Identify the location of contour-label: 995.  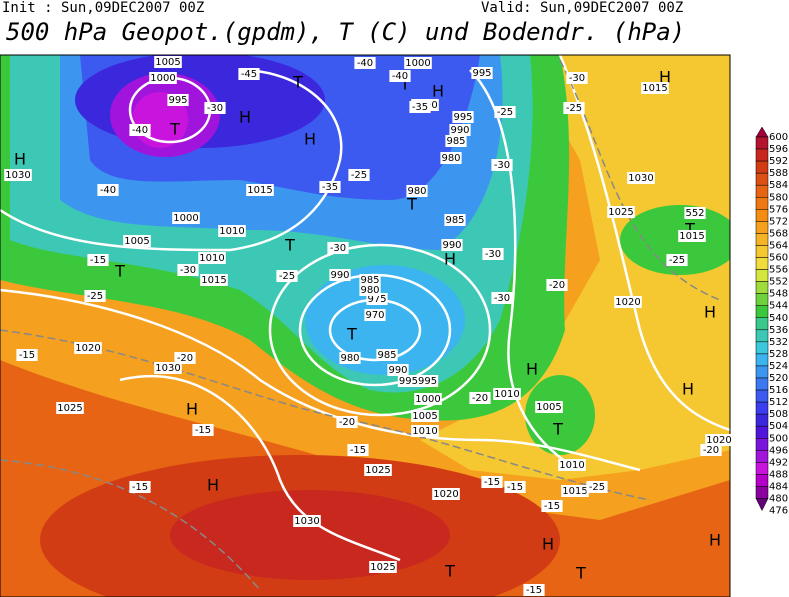
(177, 100).